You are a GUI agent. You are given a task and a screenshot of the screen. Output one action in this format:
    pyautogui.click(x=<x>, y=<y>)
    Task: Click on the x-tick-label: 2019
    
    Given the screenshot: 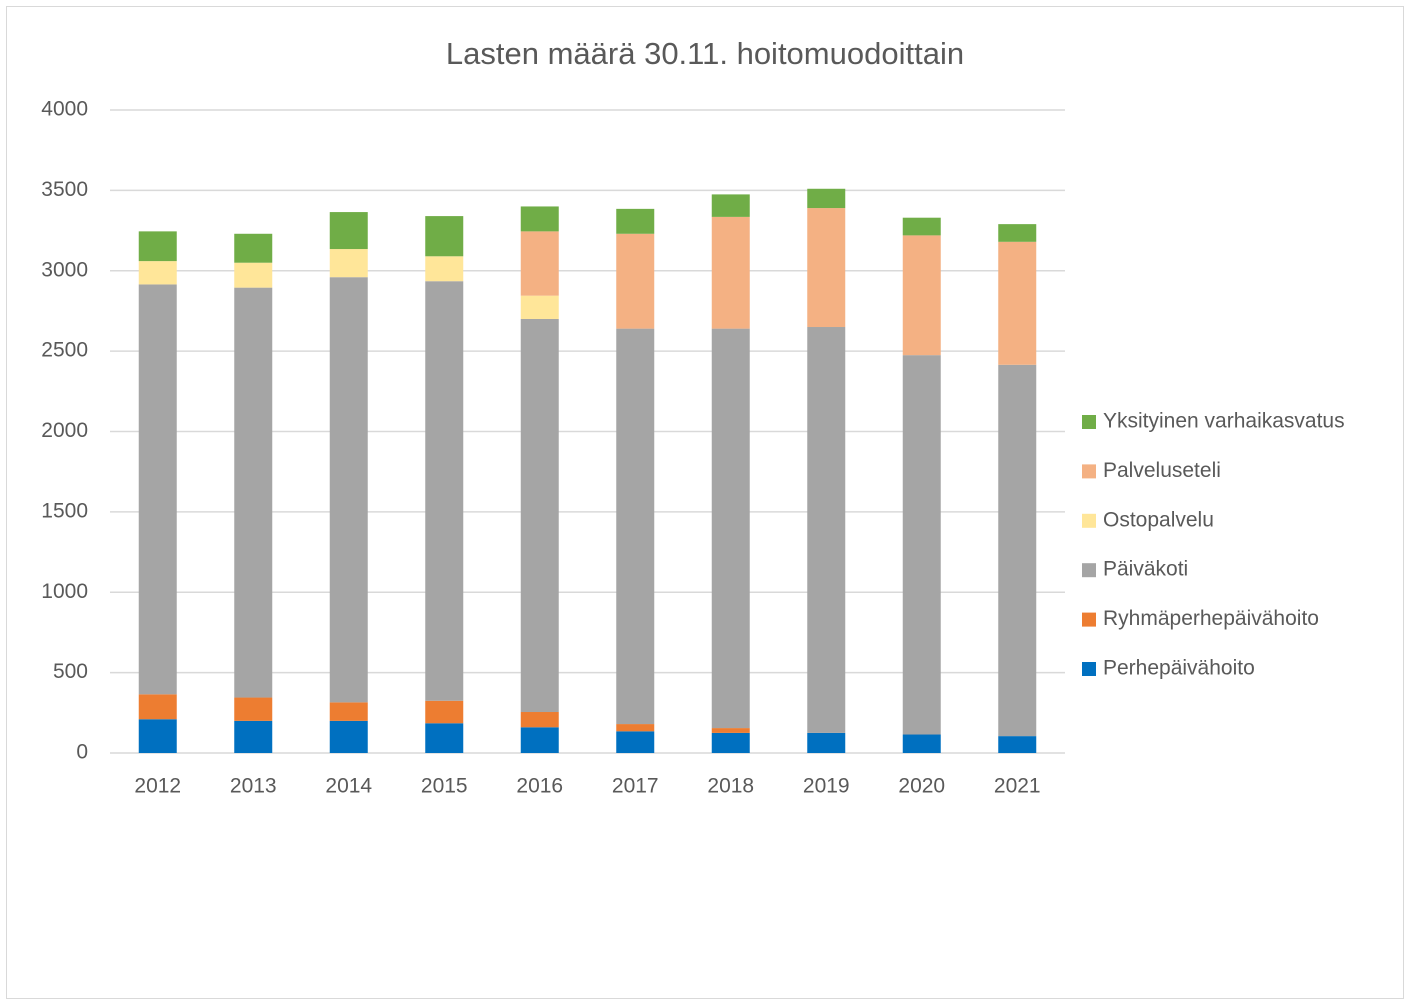 What is the action you would take?
    pyautogui.click(x=826, y=786)
    